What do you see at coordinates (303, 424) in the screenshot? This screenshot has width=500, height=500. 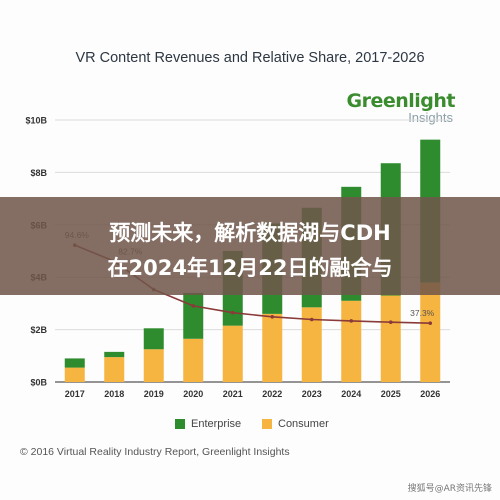 I see `legend-label-consumer: Consumer` at bounding box center [303, 424].